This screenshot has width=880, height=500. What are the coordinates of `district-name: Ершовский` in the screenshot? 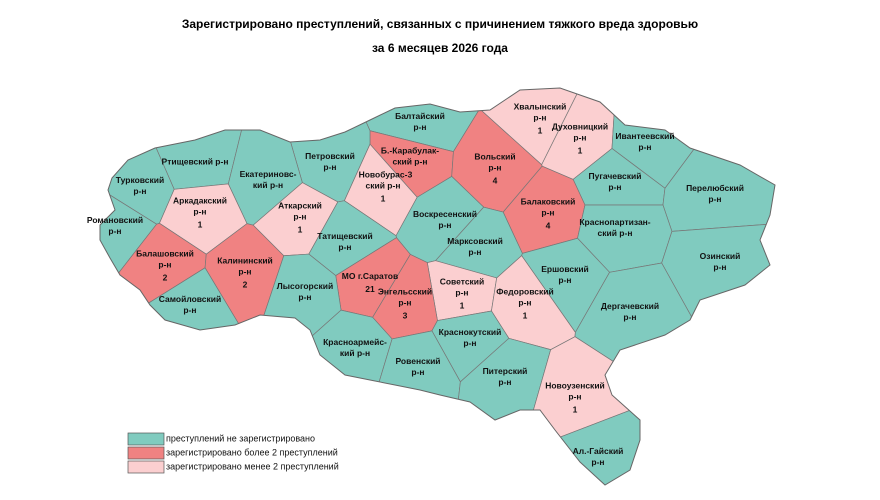 It's located at (565, 269).